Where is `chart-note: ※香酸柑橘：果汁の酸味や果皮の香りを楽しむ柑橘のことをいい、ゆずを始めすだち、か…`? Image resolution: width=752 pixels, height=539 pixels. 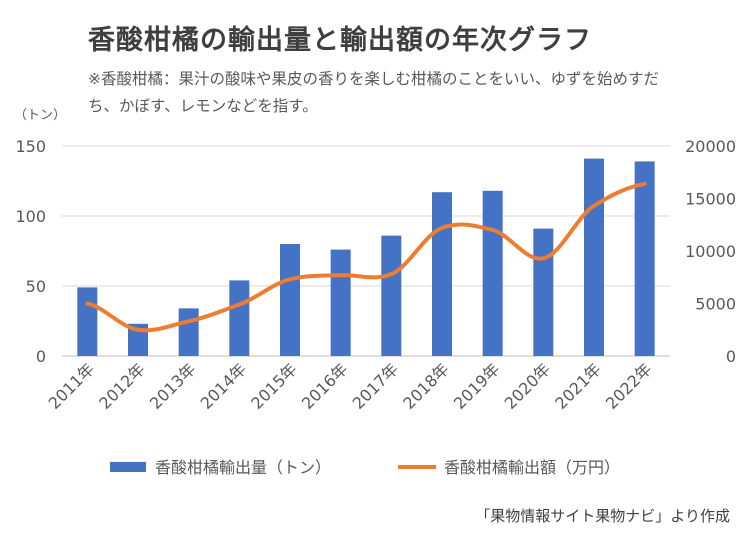 chart-note: ※香酸柑橘：果汁の酸味や果皮の香りを楽しむ柑橘のことをいい、ゆずを始めすだち、か… is located at coordinates (373, 92).